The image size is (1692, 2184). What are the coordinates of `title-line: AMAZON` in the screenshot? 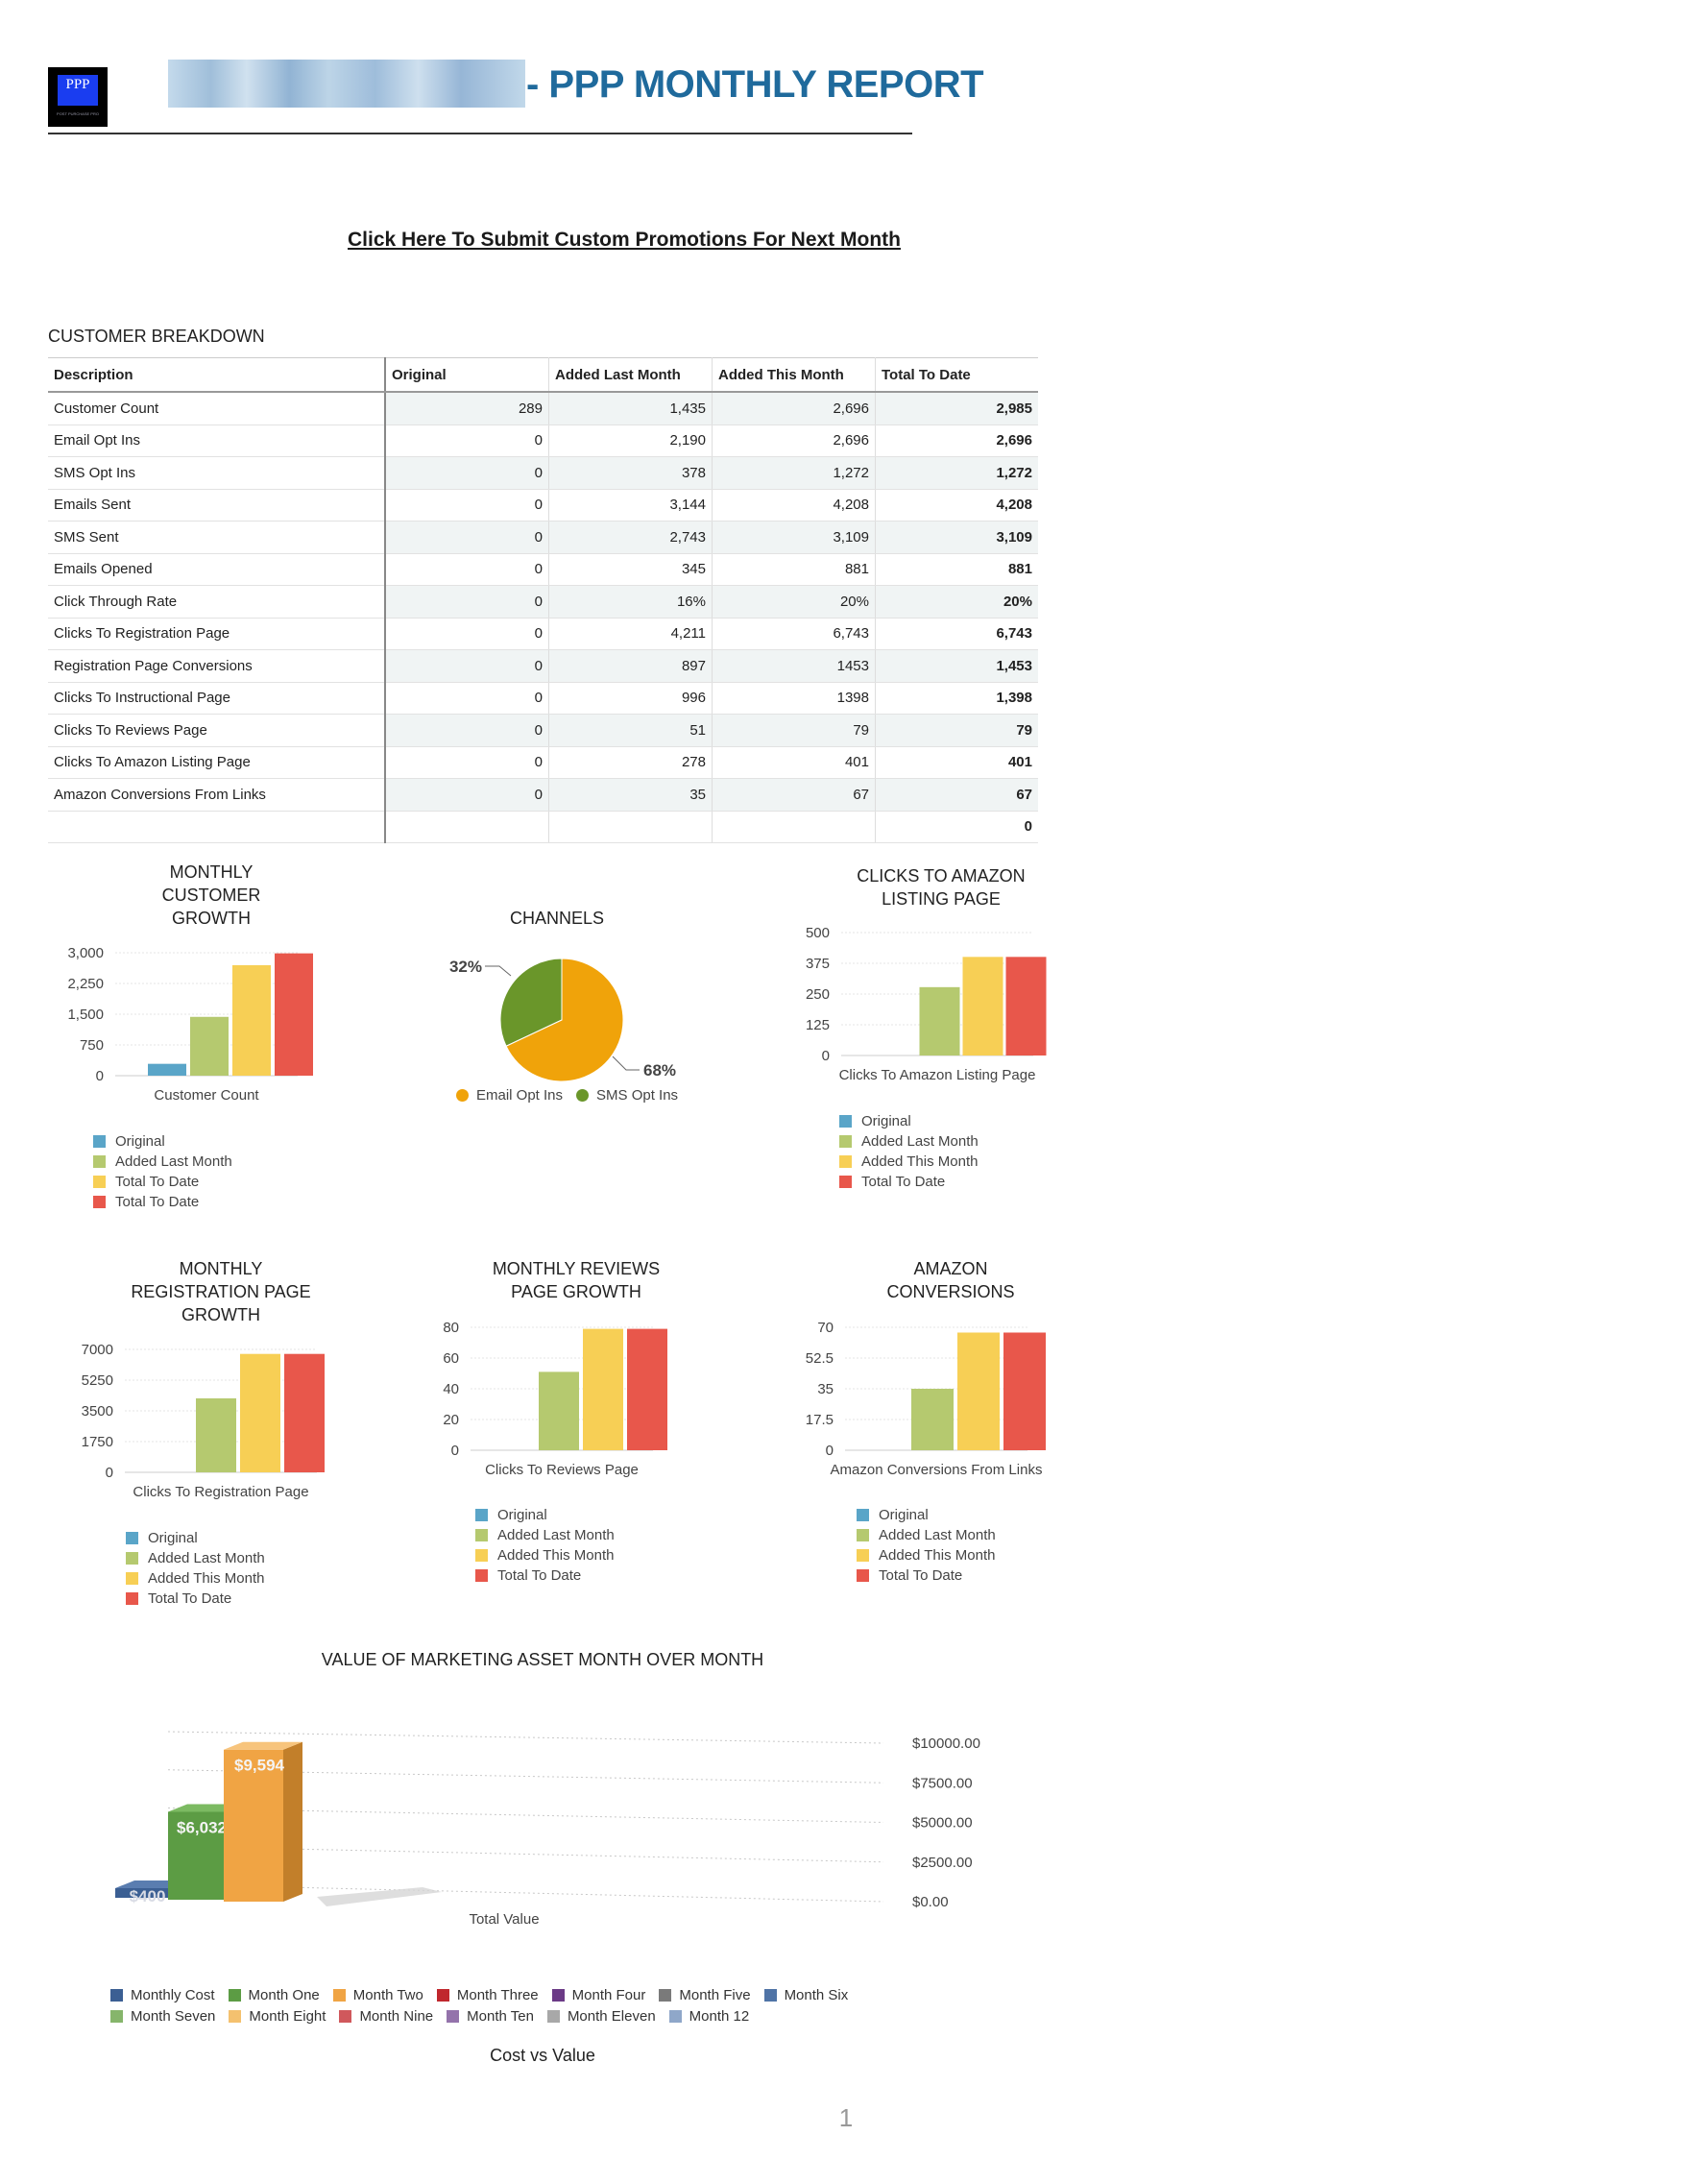 It's located at (951, 1268).